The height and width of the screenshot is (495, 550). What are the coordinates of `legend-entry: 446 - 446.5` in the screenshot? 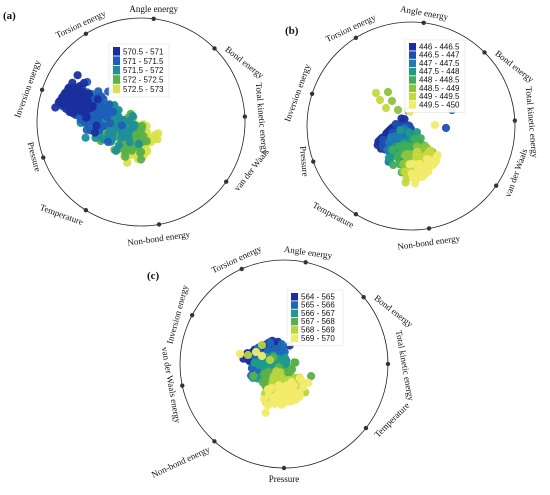 It's located at (439, 46).